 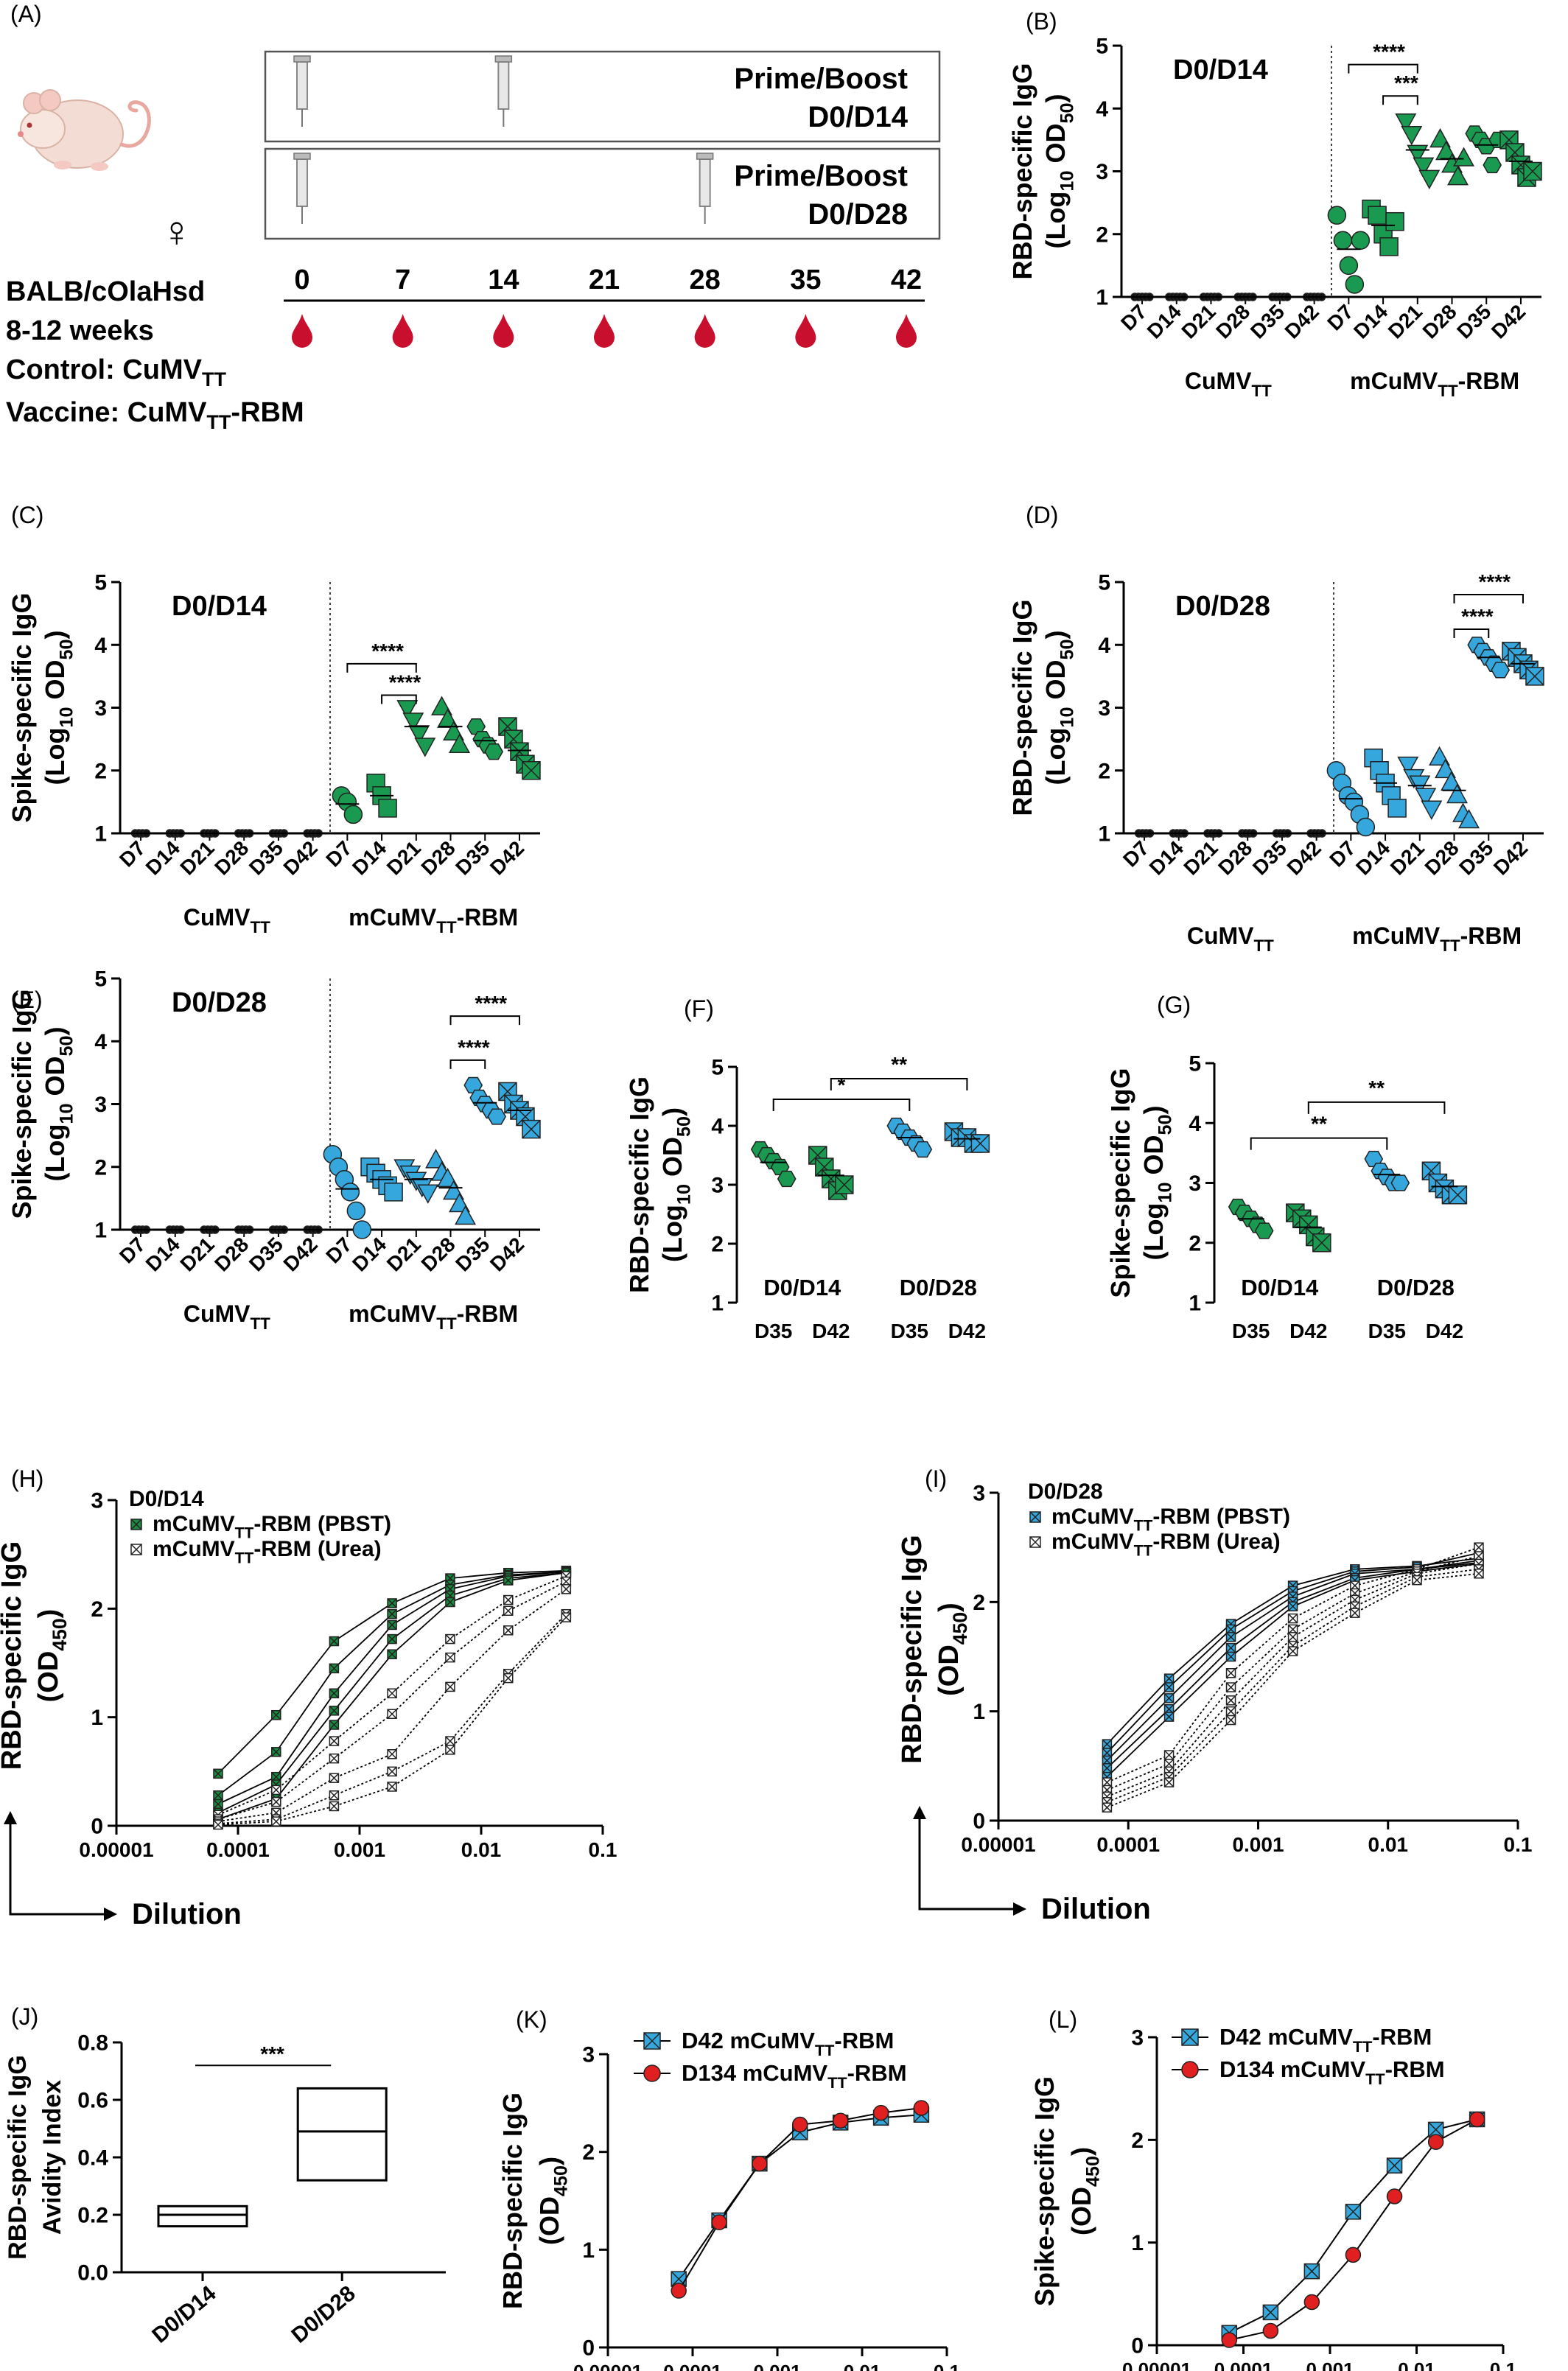 What do you see at coordinates (433, 920) in the screenshot?
I see `group-label: mCuMVTT-RBM` at bounding box center [433, 920].